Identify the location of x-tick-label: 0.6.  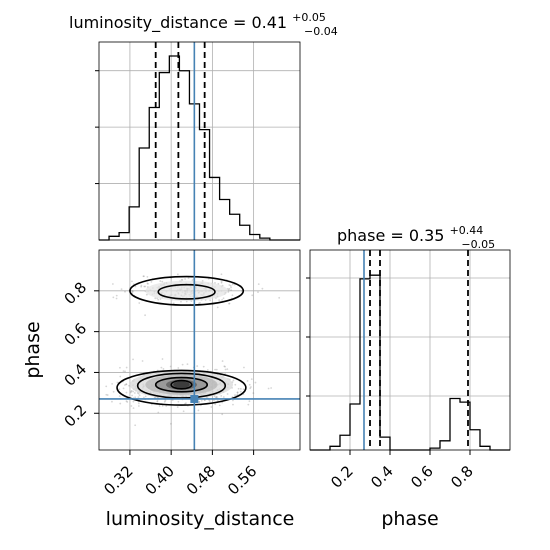
(422, 477).